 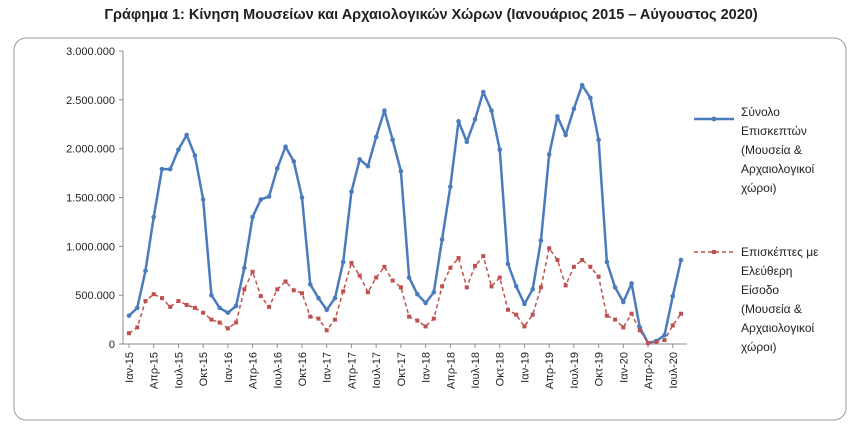 I want to click on x-tick-label: Οκτ-17, so click(x=402, y=369).